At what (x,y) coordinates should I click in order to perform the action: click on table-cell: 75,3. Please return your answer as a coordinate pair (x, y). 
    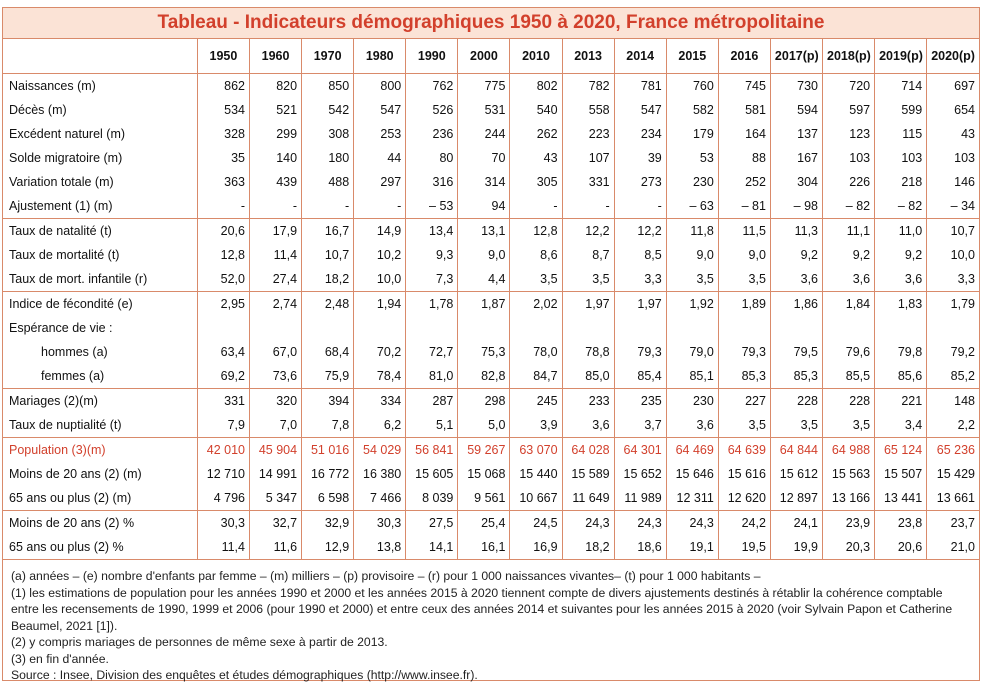
    Looking at the image, I should click on (483, 352).